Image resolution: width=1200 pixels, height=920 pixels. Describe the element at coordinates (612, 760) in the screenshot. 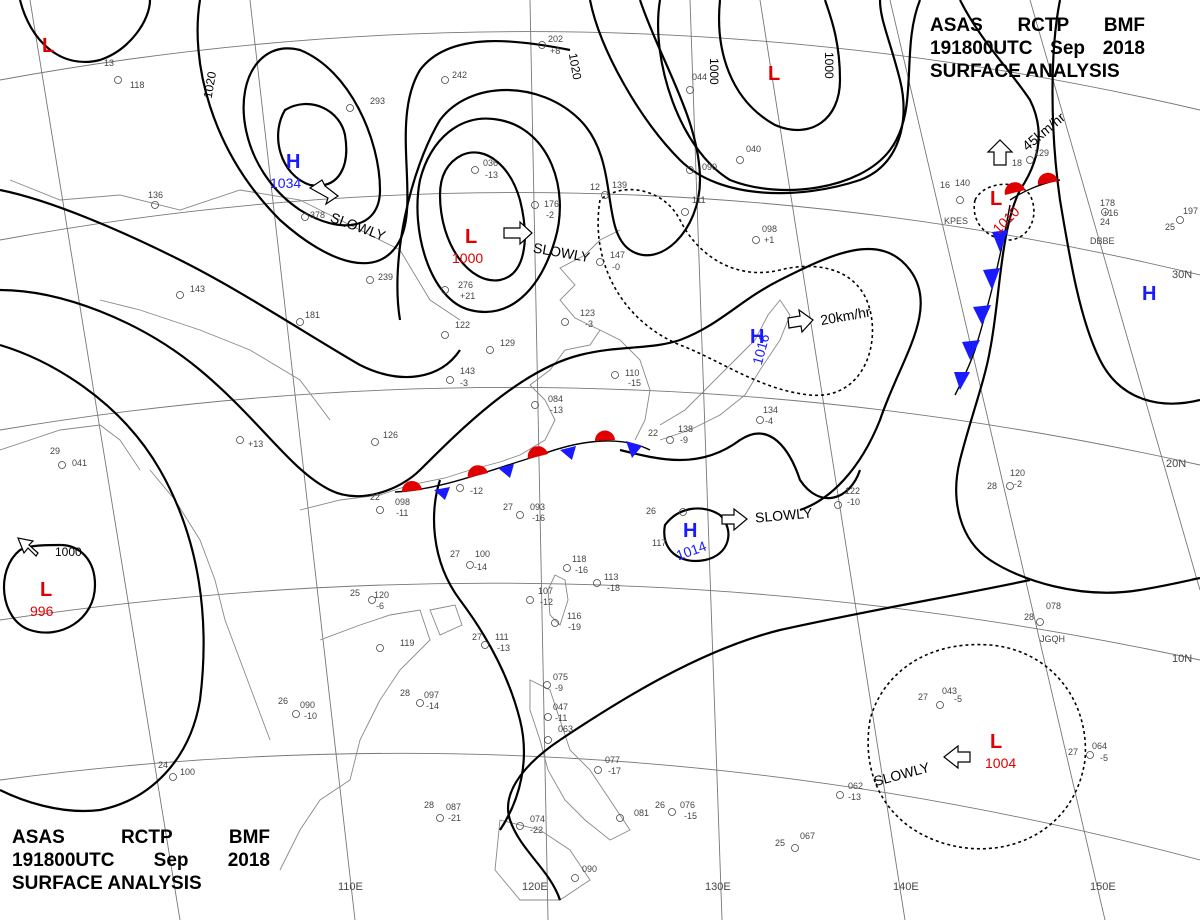

I see `station-pressure: 077` at that location.